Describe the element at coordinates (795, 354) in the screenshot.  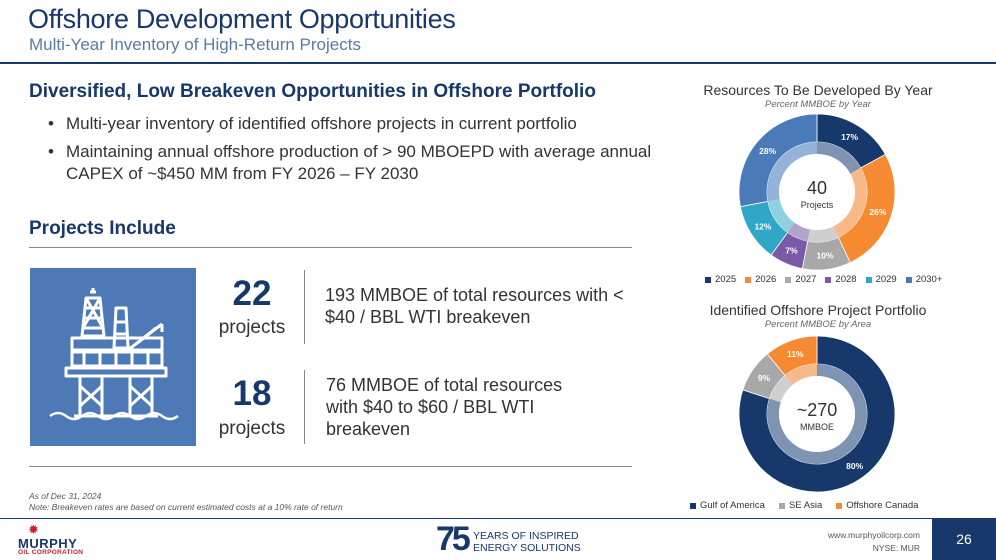
I see `slice-label: 11%` at that location.